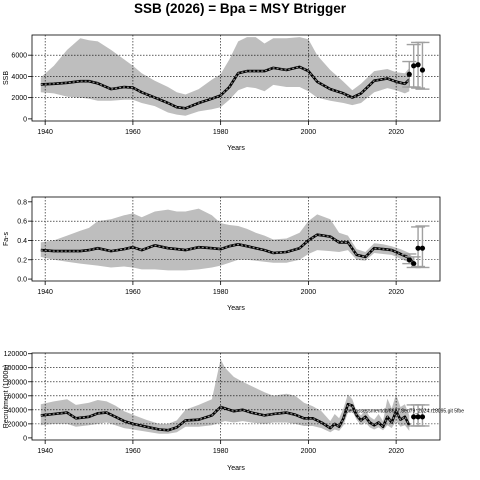 This screenshot has height=480, width=480. I want to click on y-tick-label: 40000, so click(18, 410).